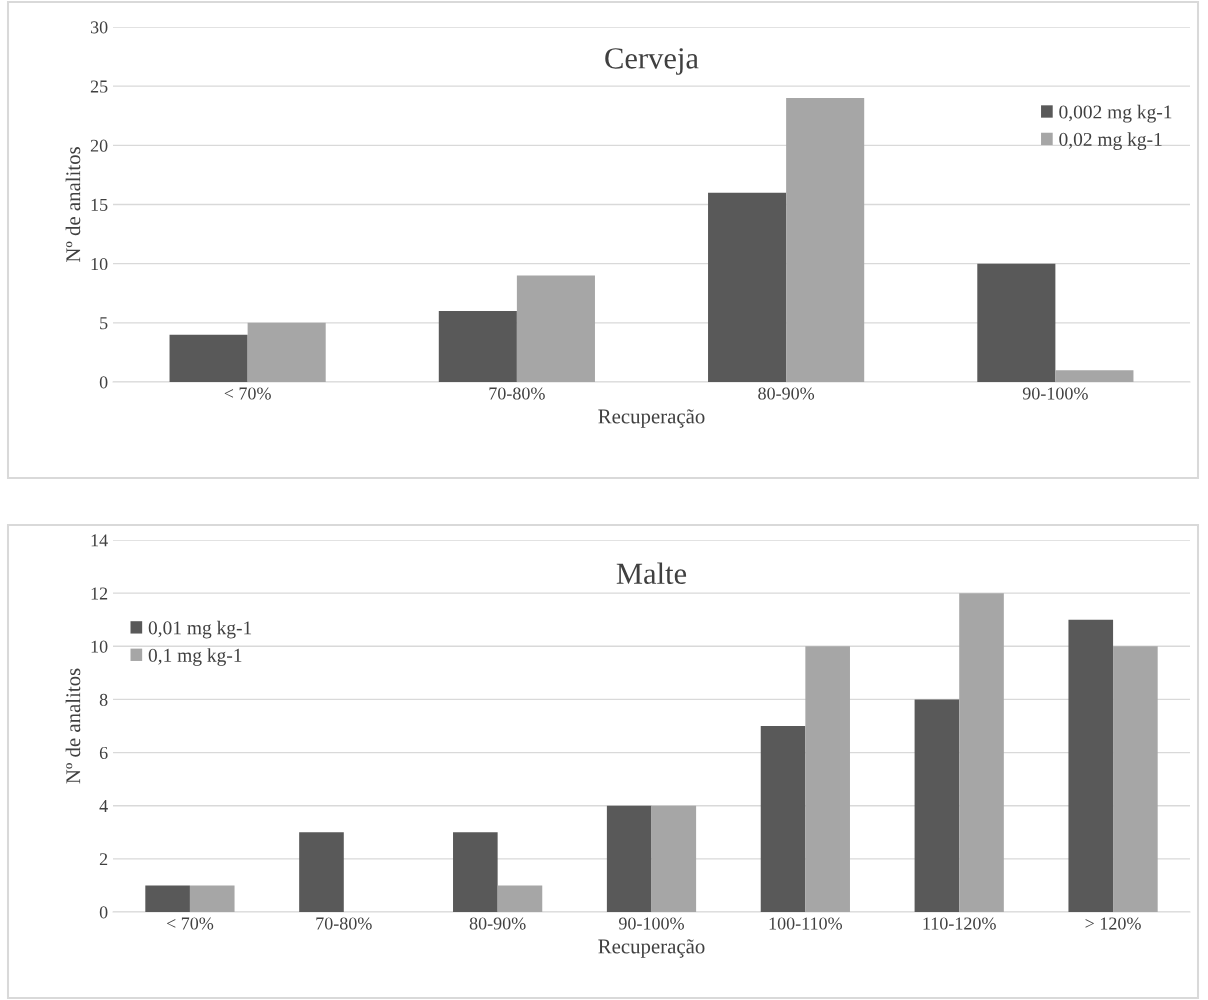 Image resolution: width=1208 pixels, height=1000 pixels. I want to click on y-tick-label: 6, so click(103, 753).